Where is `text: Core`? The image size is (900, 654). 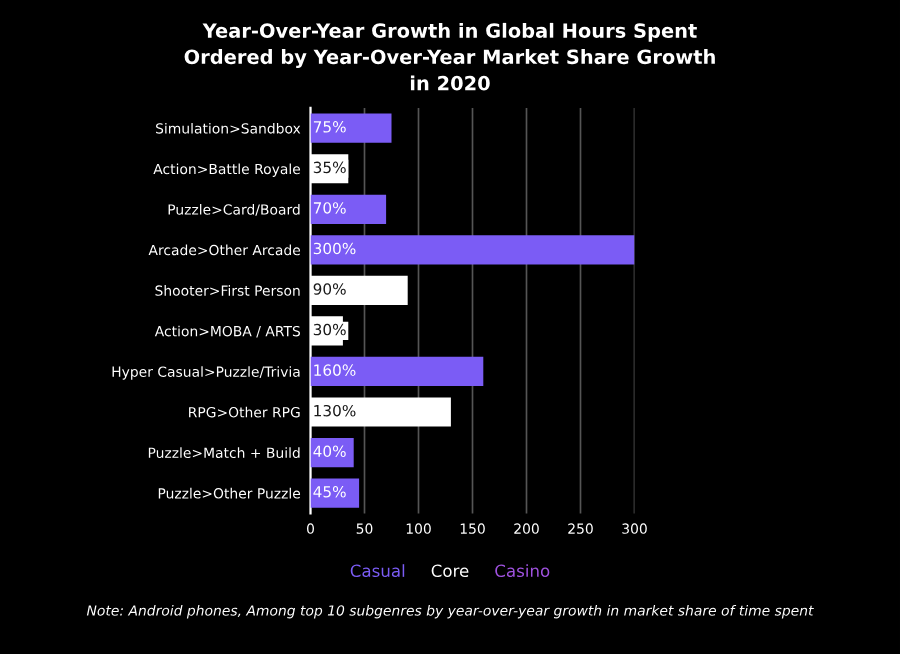
text: Core is located at coordinates (450, 571).